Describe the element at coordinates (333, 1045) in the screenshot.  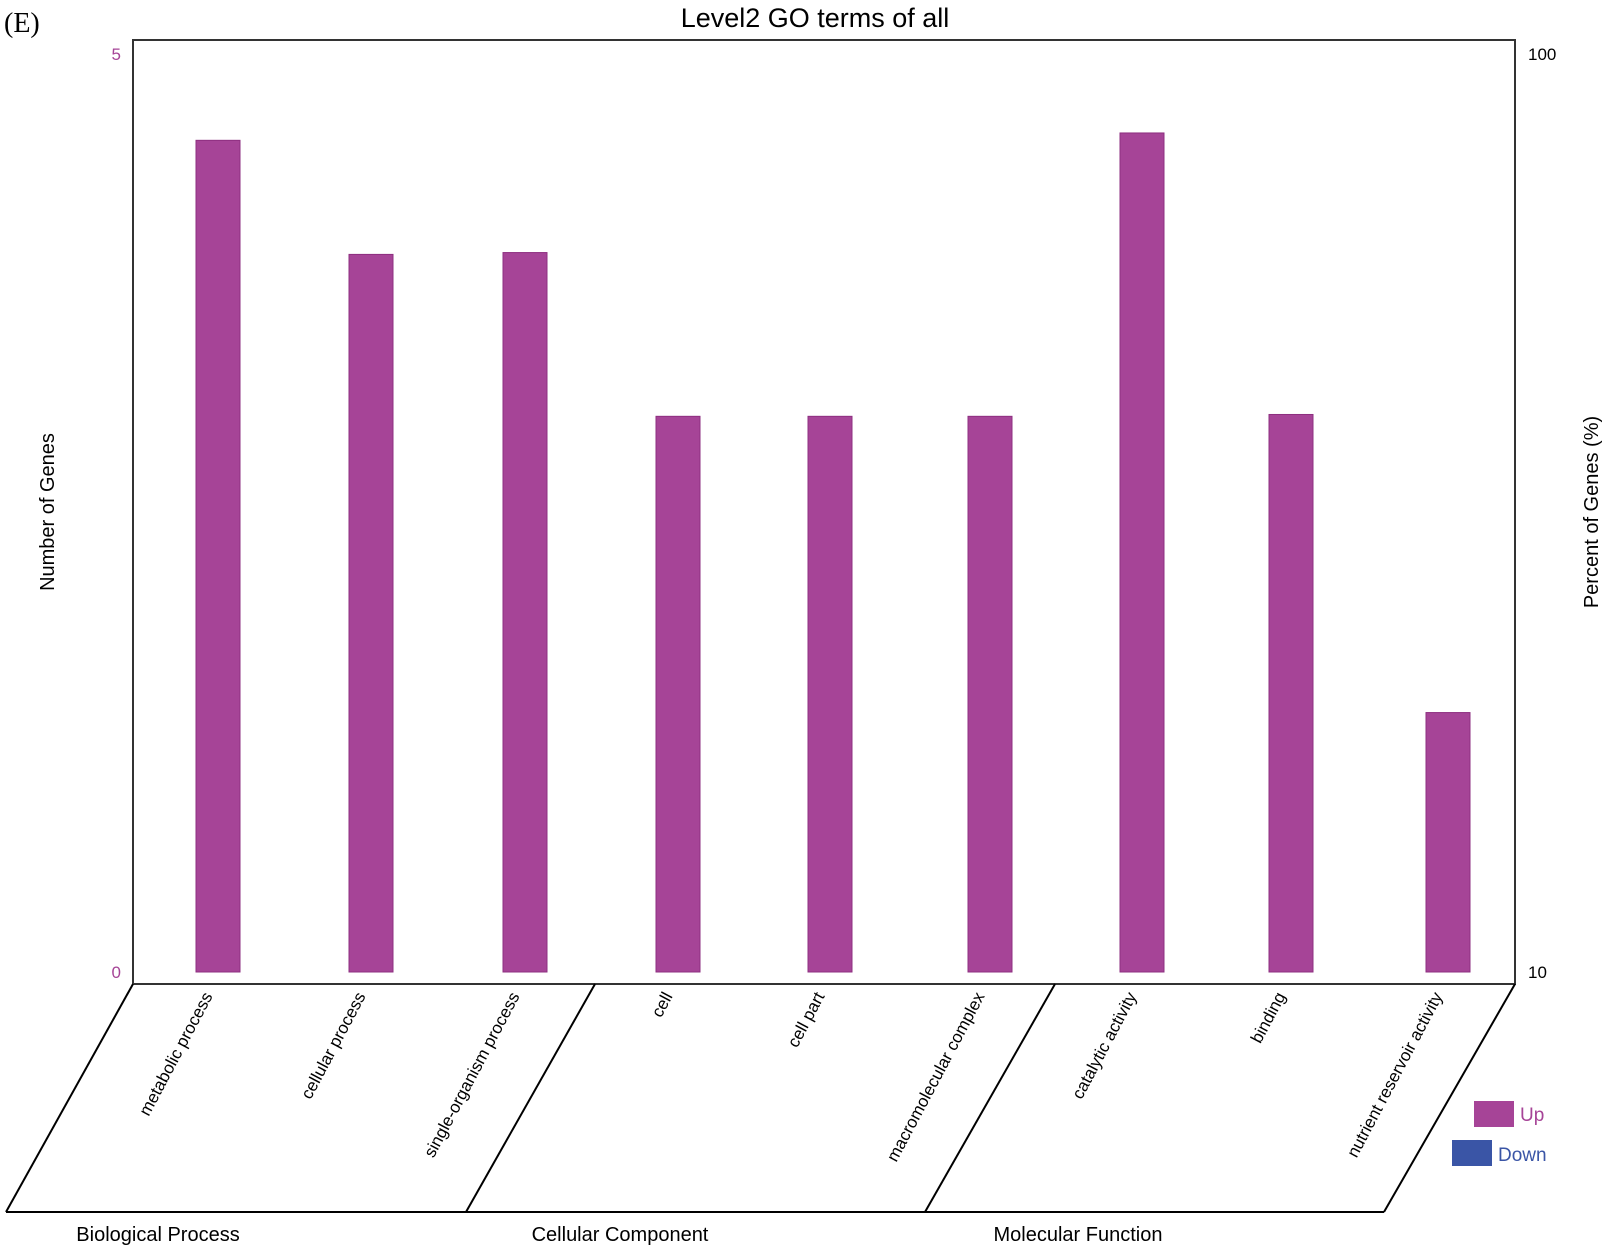
I see `x-tick-label-cellular-process: cellular process` at that location.